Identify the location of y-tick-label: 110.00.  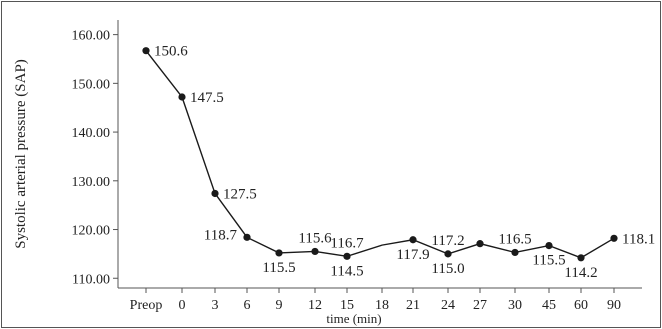
(91, 279).